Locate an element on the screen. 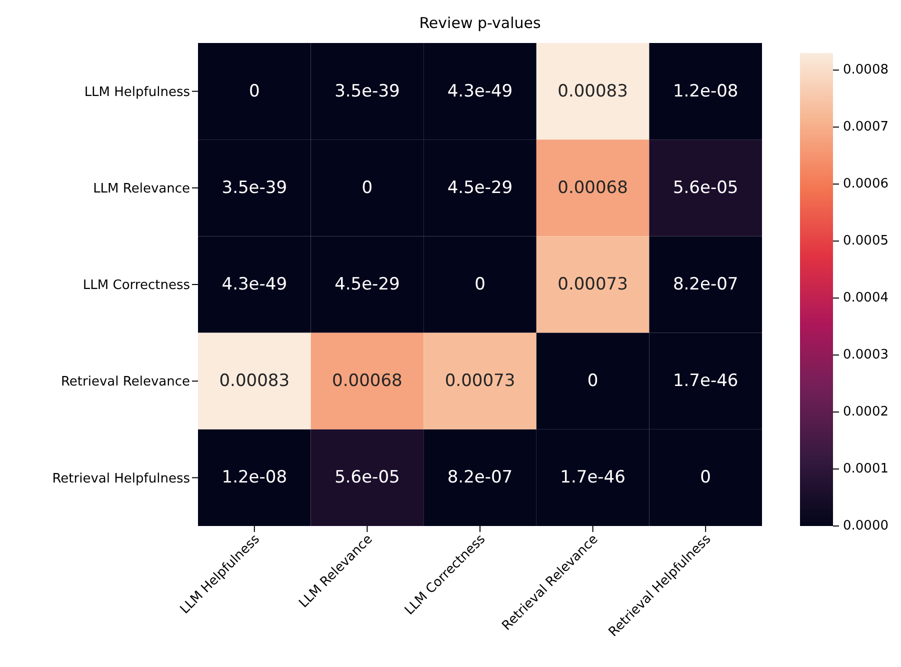 This screenshot has width=901, height=667. color-bar-label: 0.0008 is located at coordinates (865, 70).